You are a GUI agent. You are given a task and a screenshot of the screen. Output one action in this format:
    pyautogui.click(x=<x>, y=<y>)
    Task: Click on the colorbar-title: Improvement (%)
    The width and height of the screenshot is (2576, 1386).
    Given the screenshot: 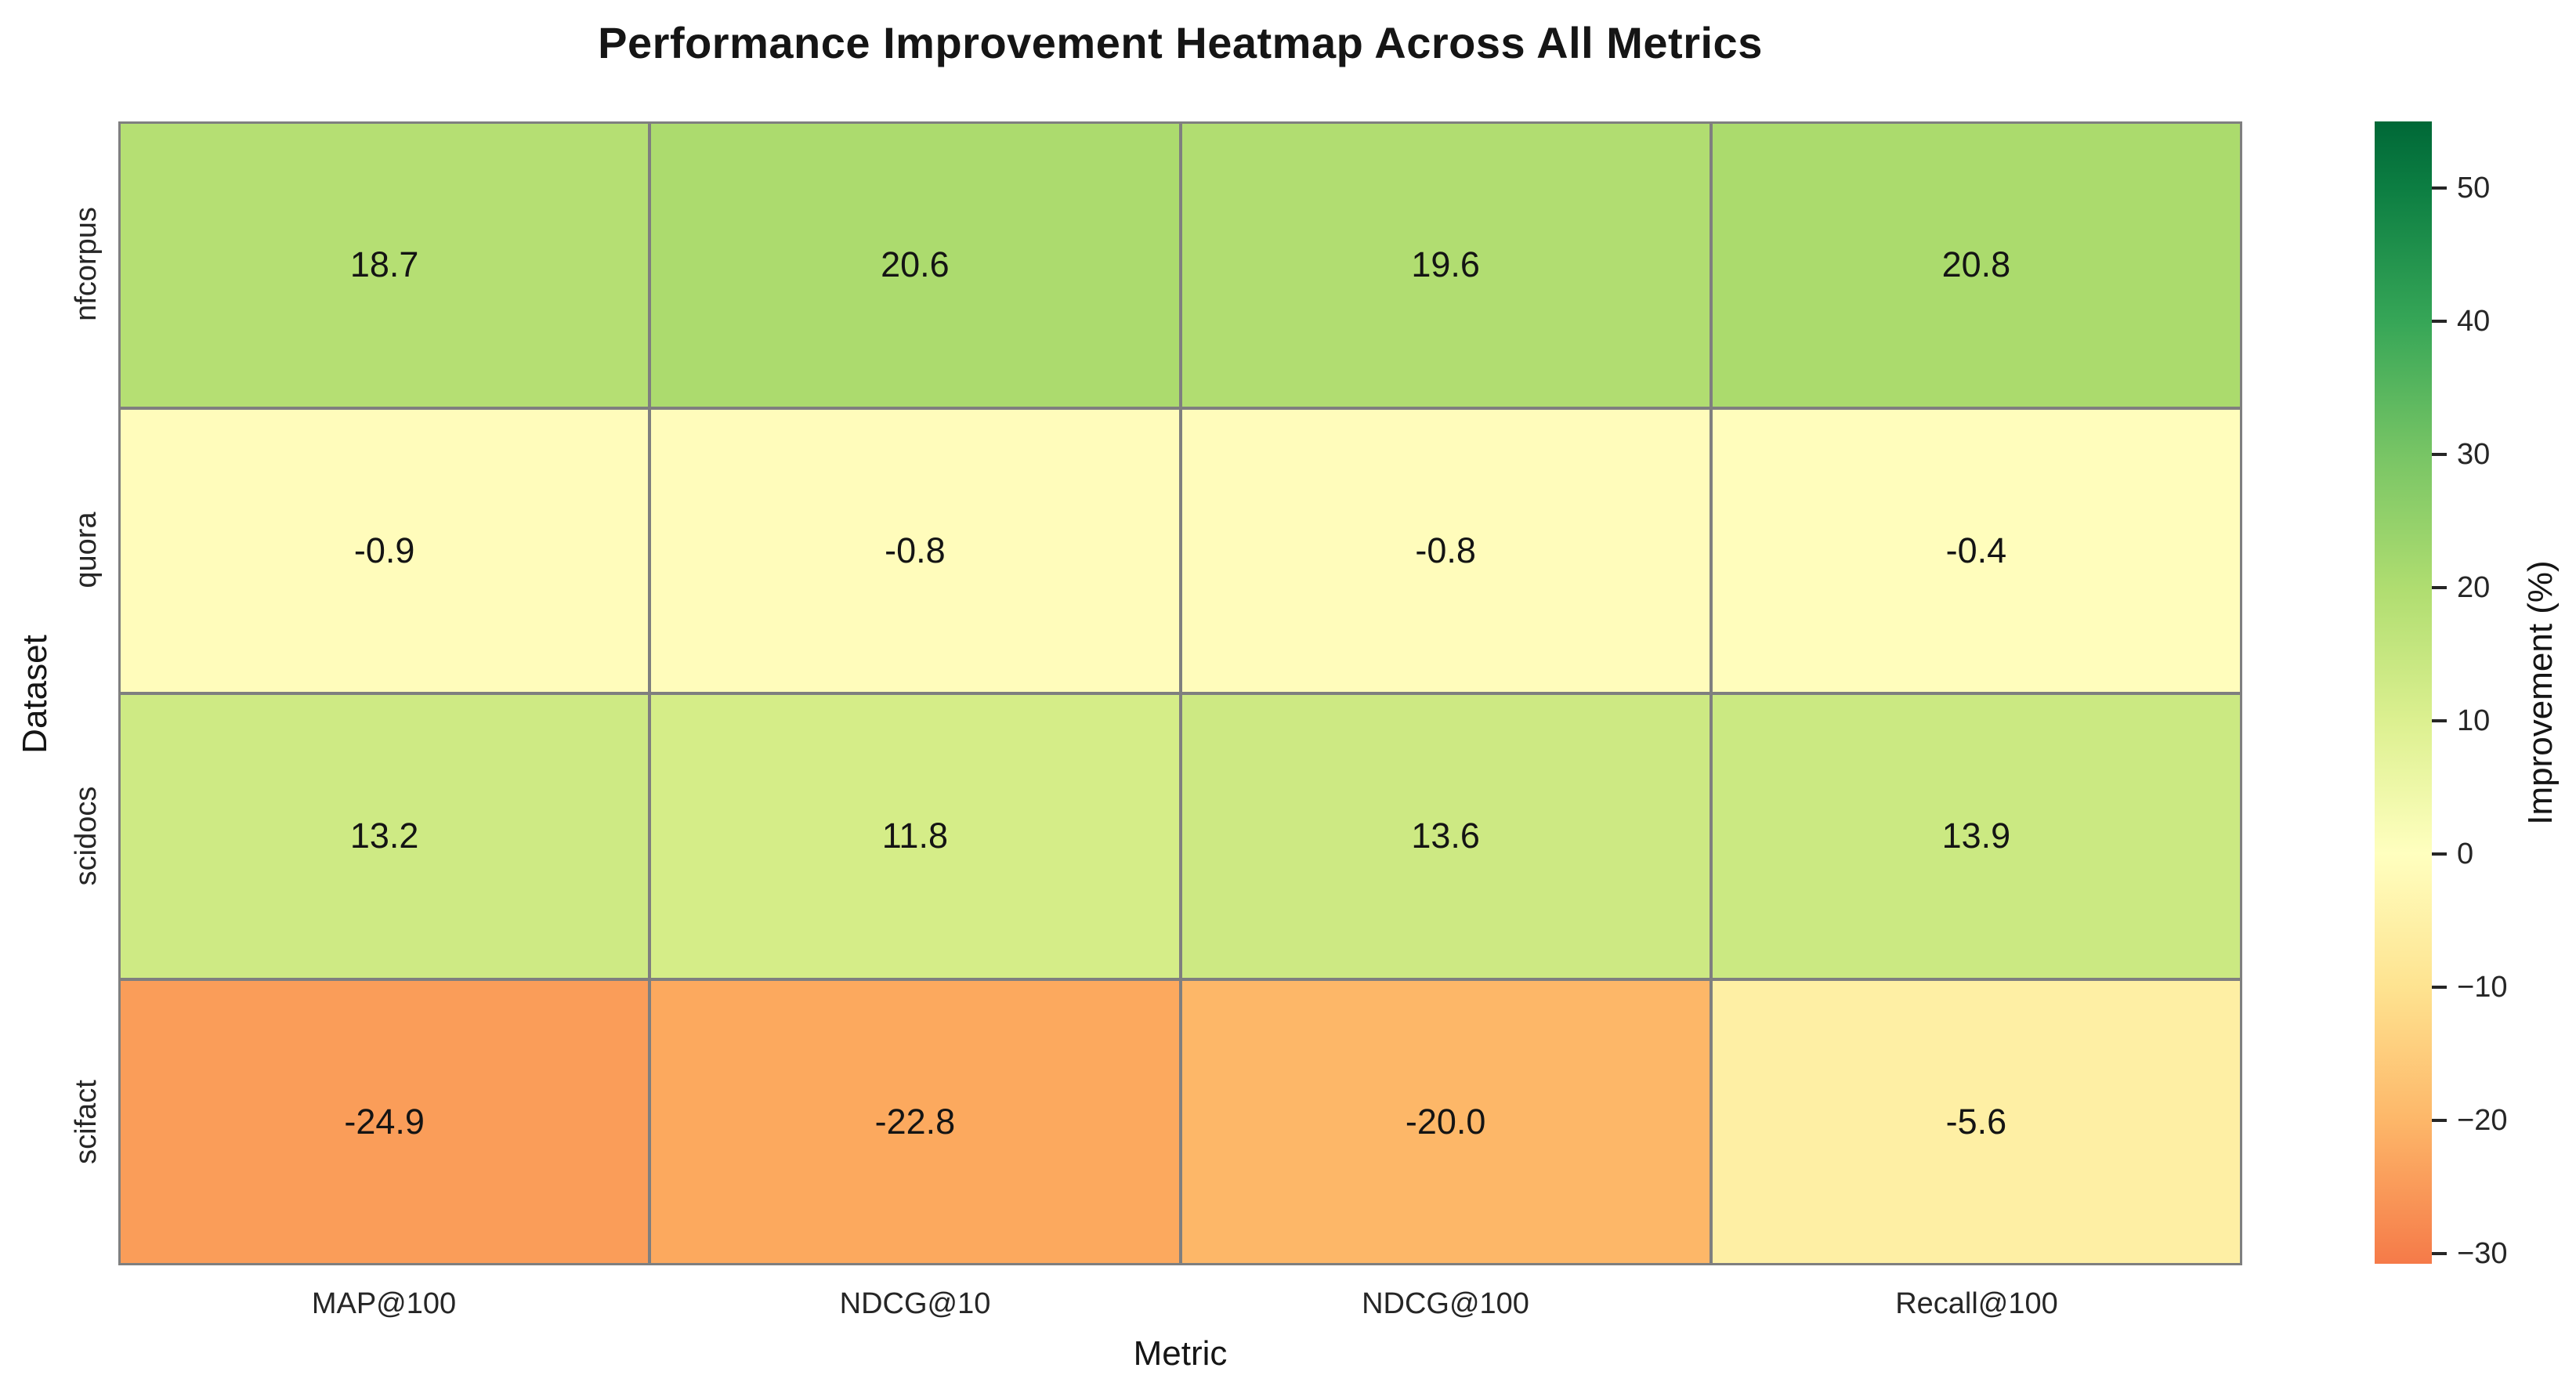 What is the action you would take?
    pyautogui.click(x=2540, y=692)
    